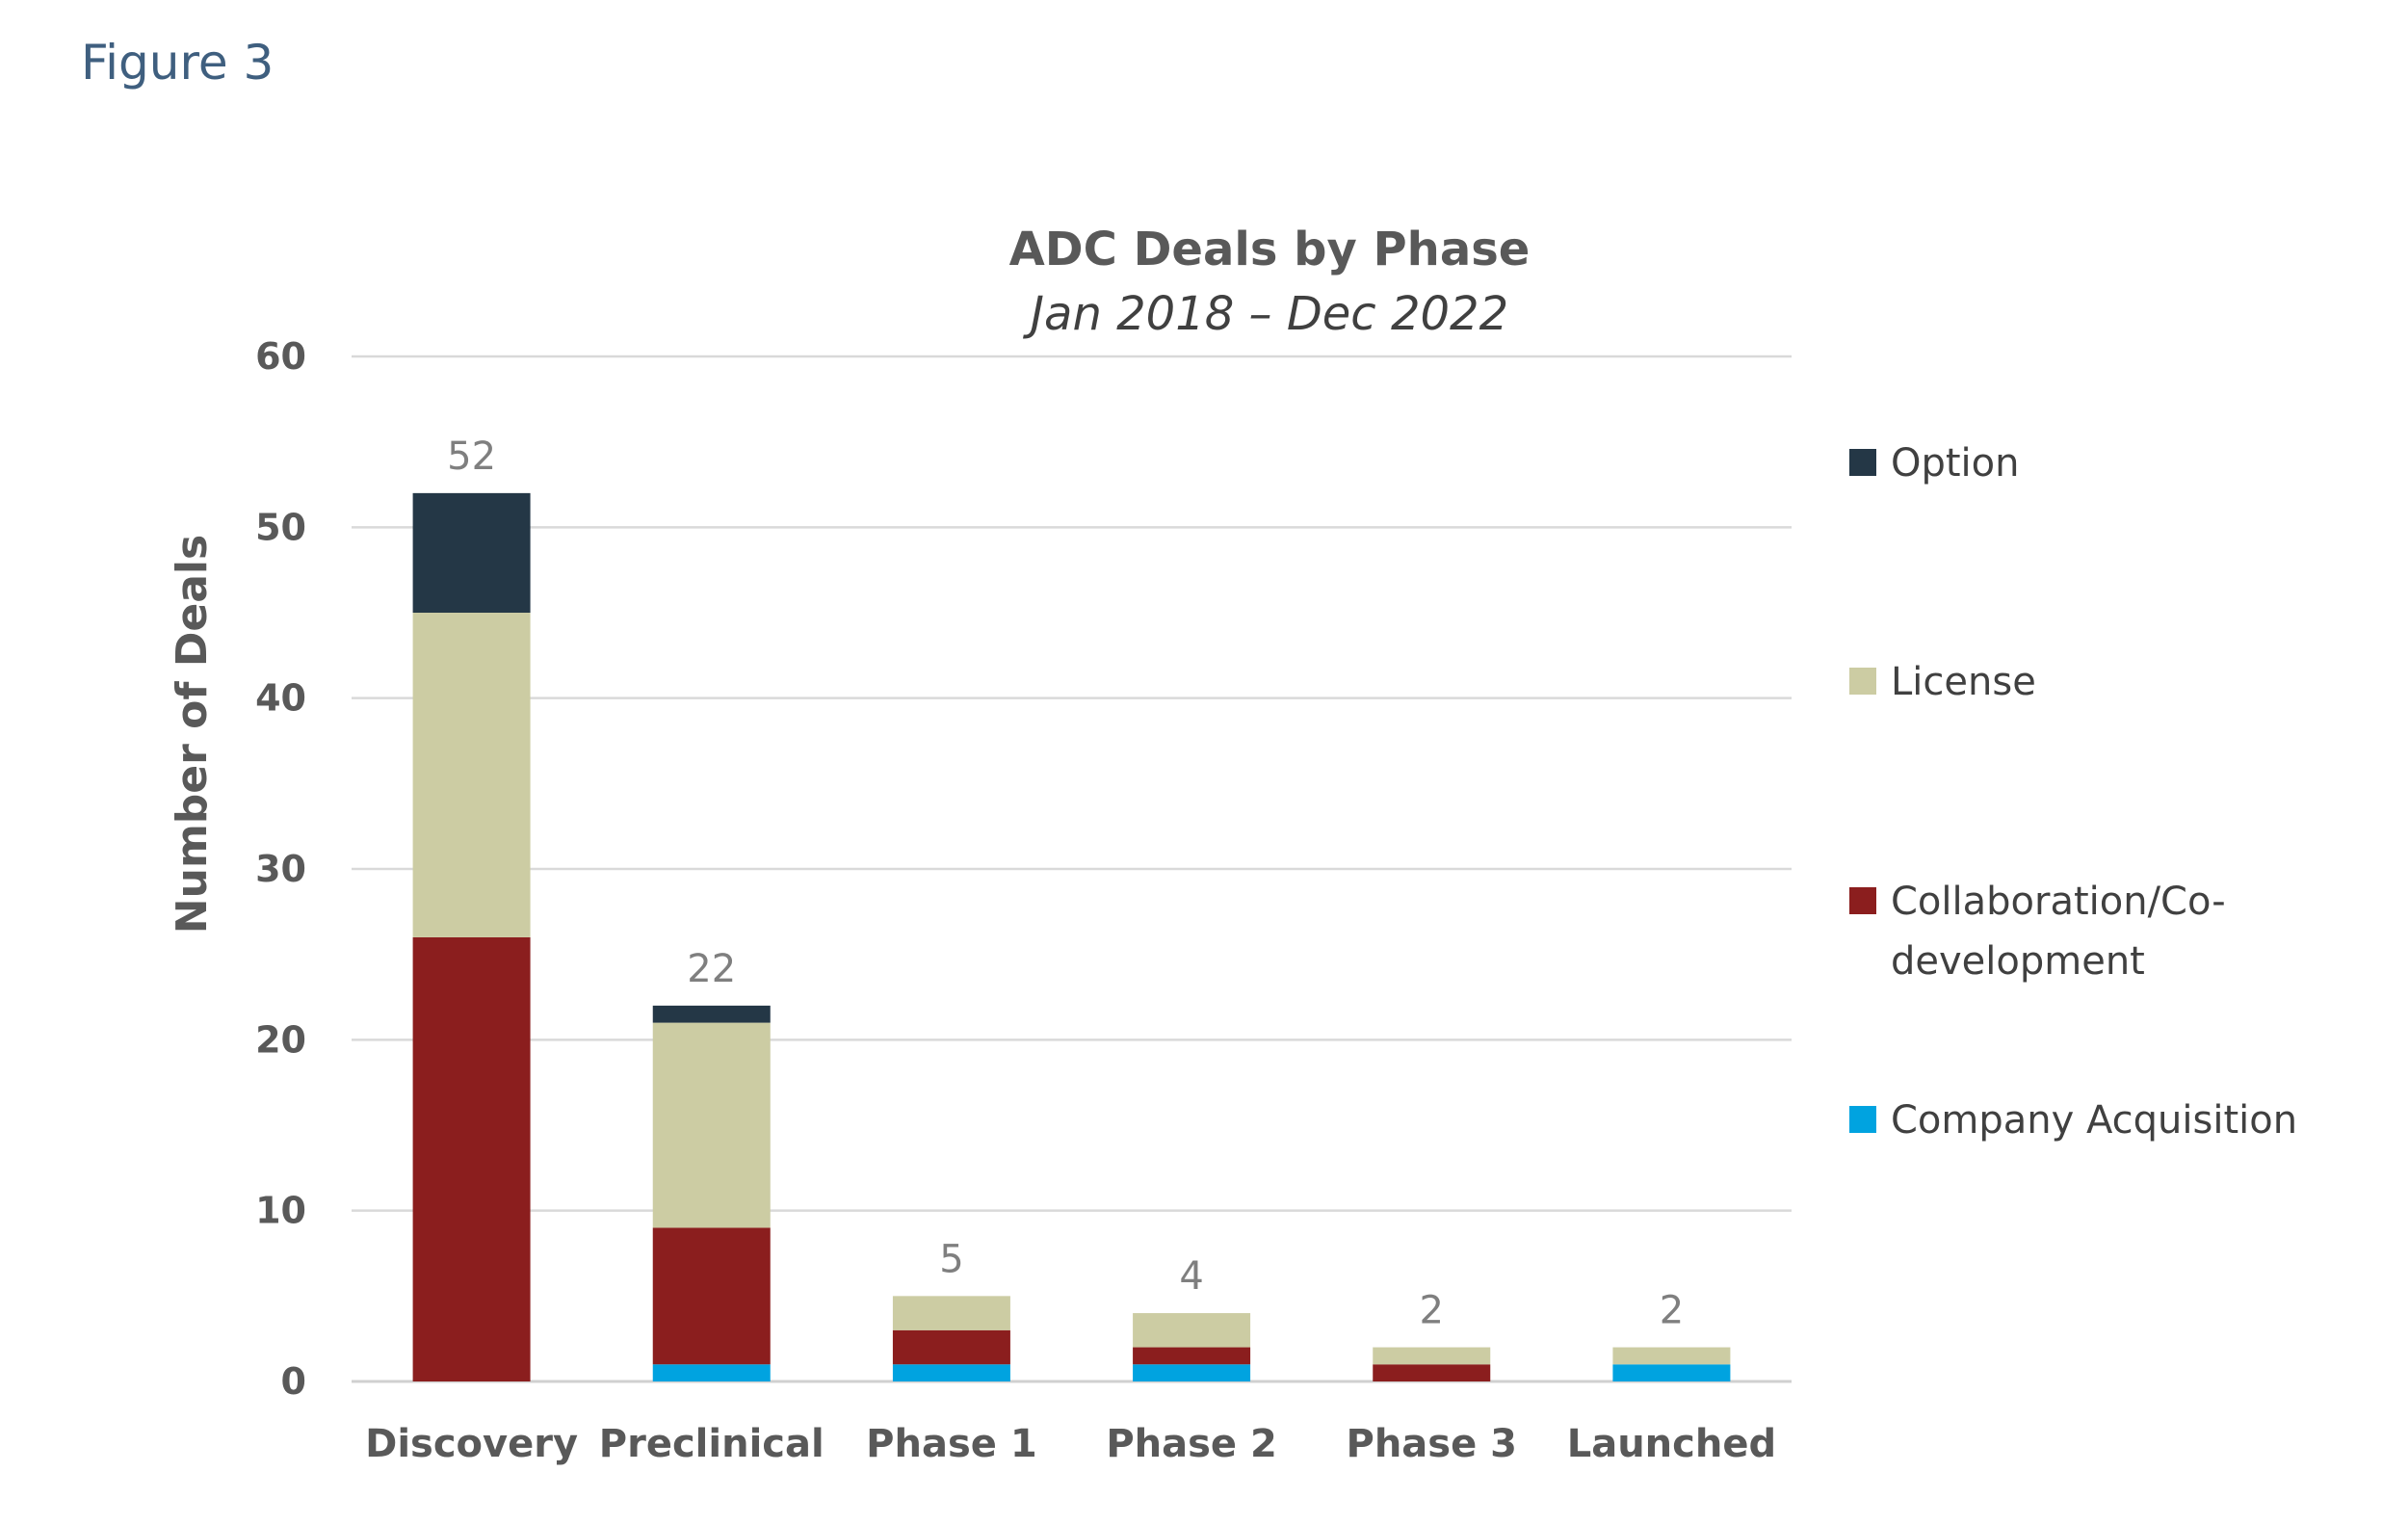  Describe the element at coordinates (280, 1211) in the screenshot. I see `y-tick-label: 10` at that location.